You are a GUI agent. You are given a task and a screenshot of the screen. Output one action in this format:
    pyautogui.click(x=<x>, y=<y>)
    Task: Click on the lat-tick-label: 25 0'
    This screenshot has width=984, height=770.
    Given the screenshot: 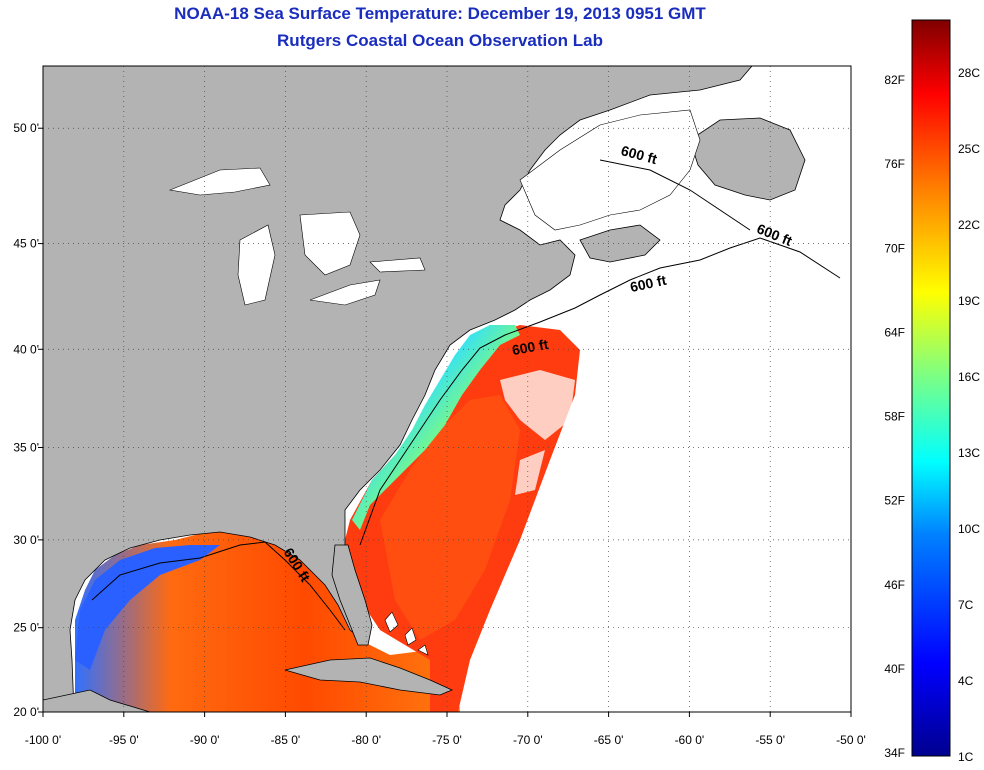 What is the action you would take?
    pyautogui.click(x=26, y=628)
    